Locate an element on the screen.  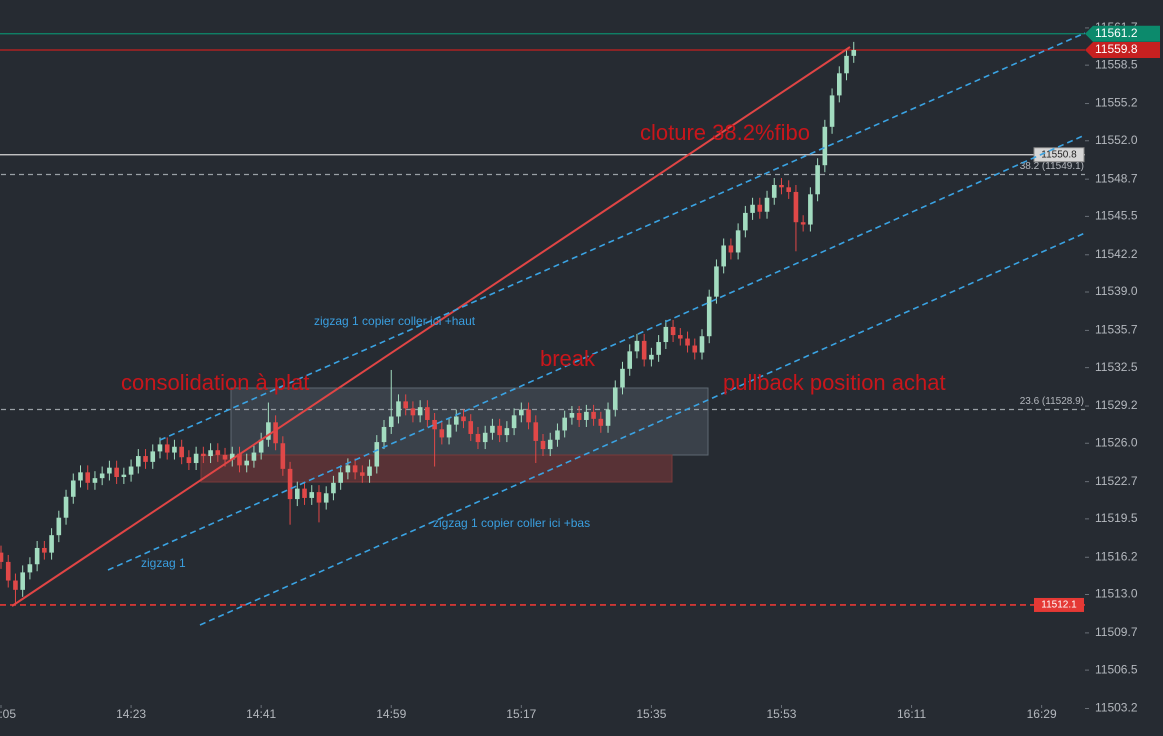
y-tick-label: 11552.0 is located at coordinates (1116, 140).